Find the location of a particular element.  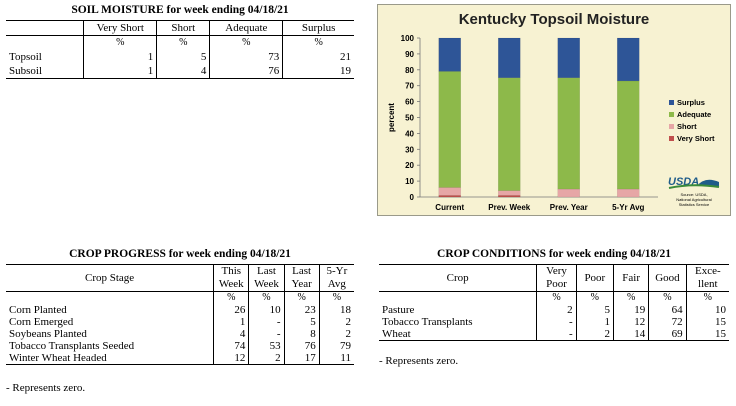

y-tick-label: 100 is located at coordinates (408, 38).